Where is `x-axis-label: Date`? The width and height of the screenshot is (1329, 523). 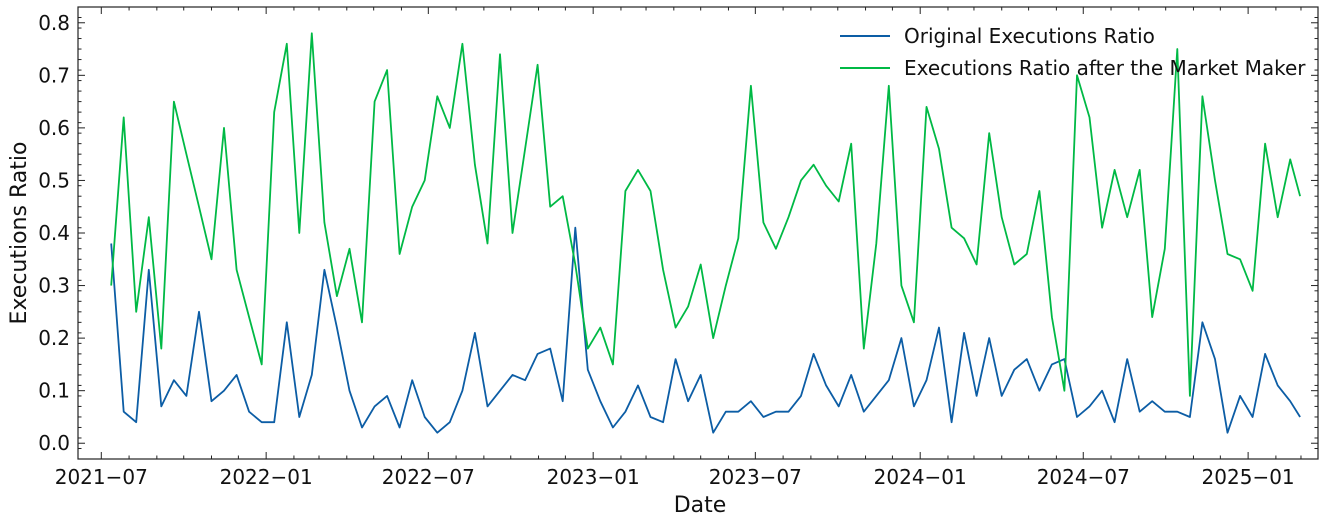 x-axis-label: Date is located at coordinates (700, 505).